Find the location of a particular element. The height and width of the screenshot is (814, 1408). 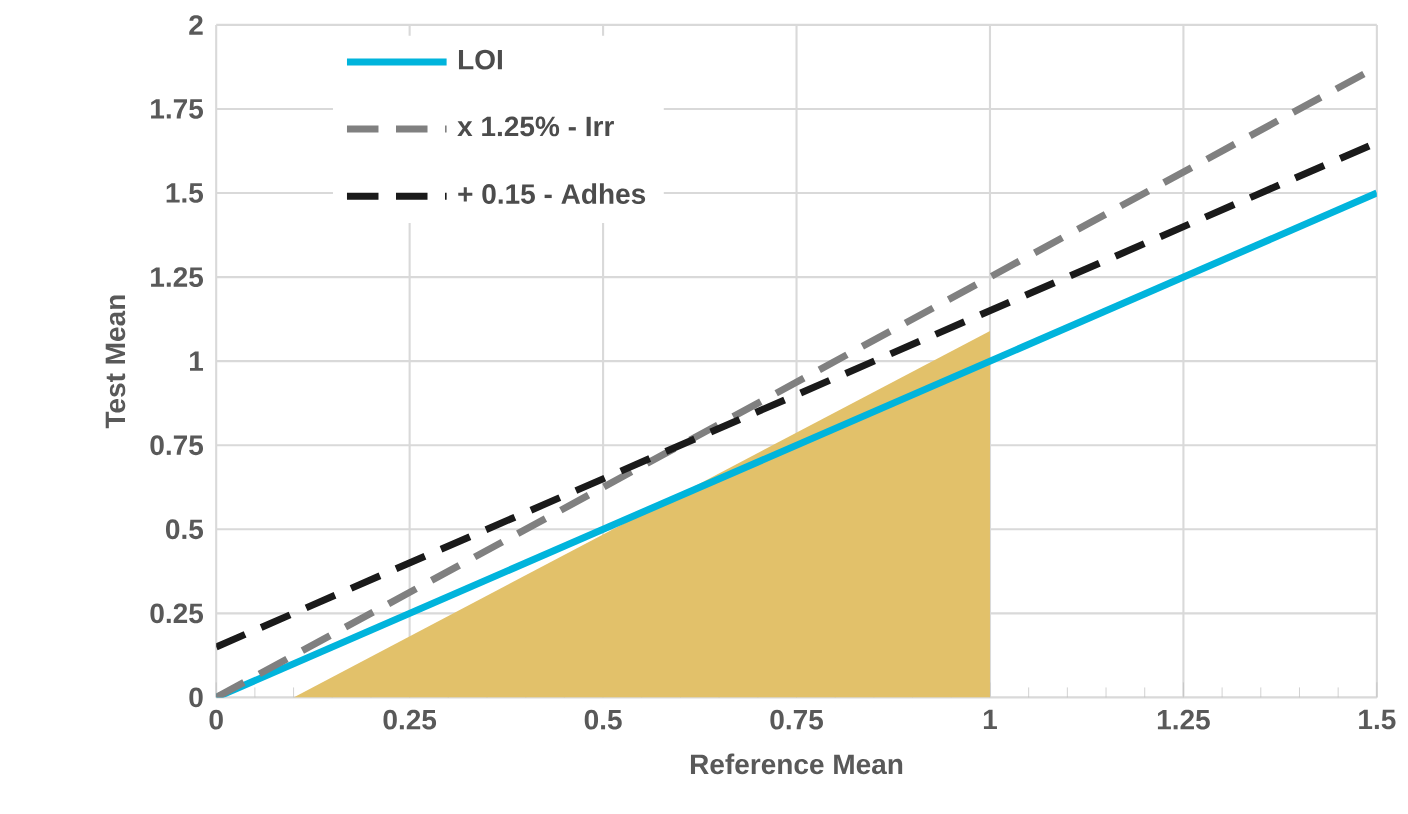

y-tick-label: 0.75 is located at coordinates (177, 445).